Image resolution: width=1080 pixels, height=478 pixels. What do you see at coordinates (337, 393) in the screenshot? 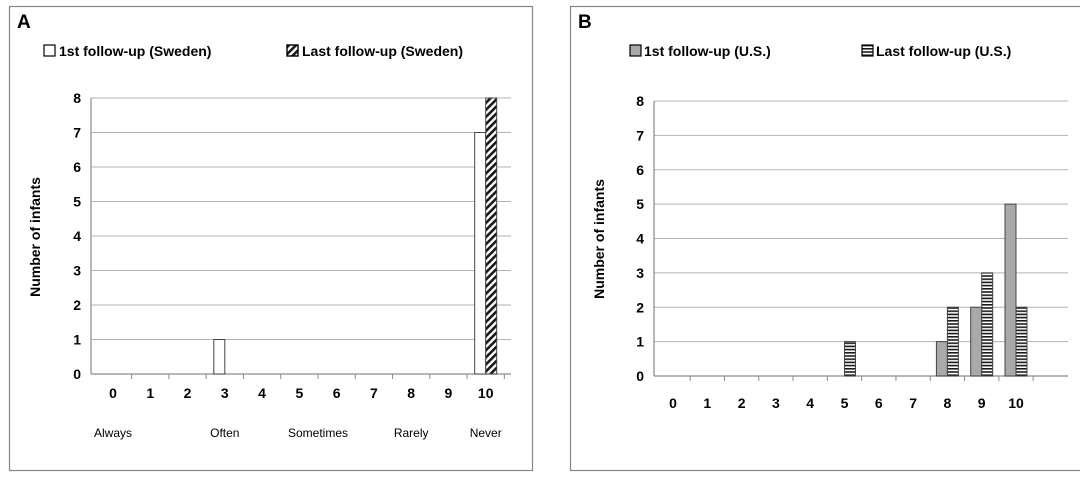
I see `panel-a-x-tick-label: 6` at bounding box center [337, 393].